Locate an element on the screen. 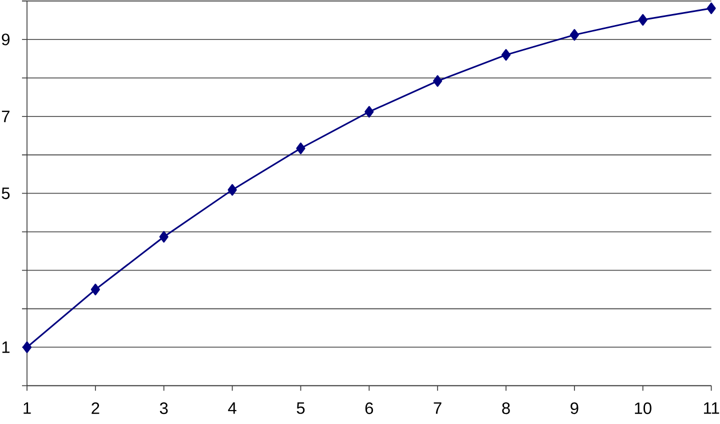 The image size is (720, 424). x-tick-label: 10 is located at coordinates (643, 408).